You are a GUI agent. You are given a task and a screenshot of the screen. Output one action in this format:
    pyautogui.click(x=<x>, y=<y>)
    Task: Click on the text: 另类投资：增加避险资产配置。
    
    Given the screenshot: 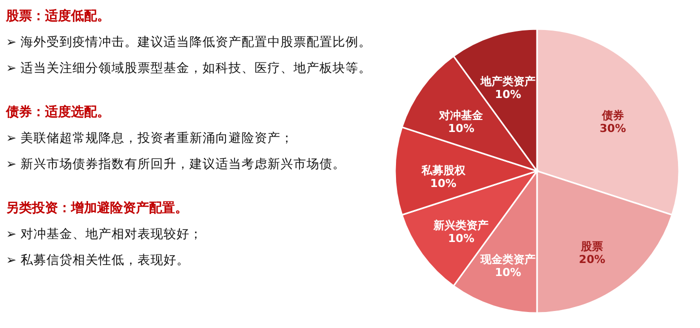 What is the action you would take?
    pyautogui.click(x=97, y=208)
    